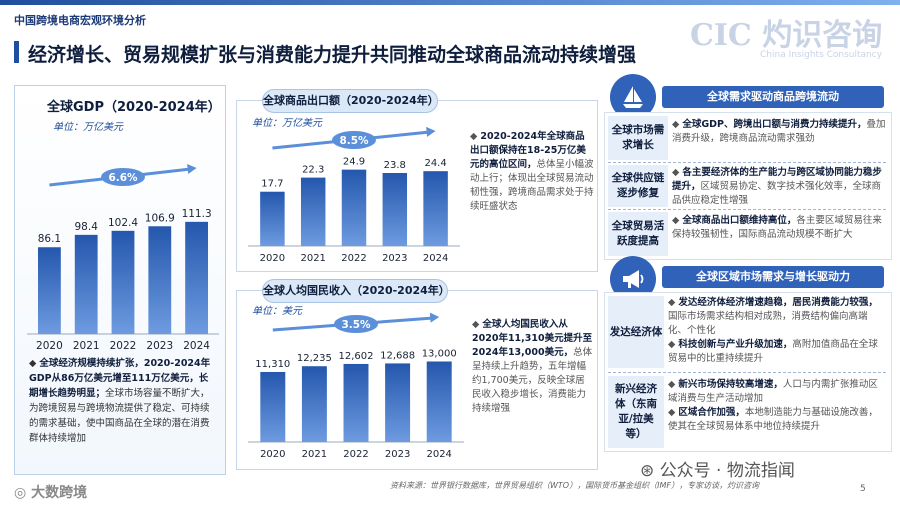 Image resolution: width=900 pixels, height=507 pixels. I want to click on income-title: 全球人均国民收入（2020-2024年）, so click(356, 291).